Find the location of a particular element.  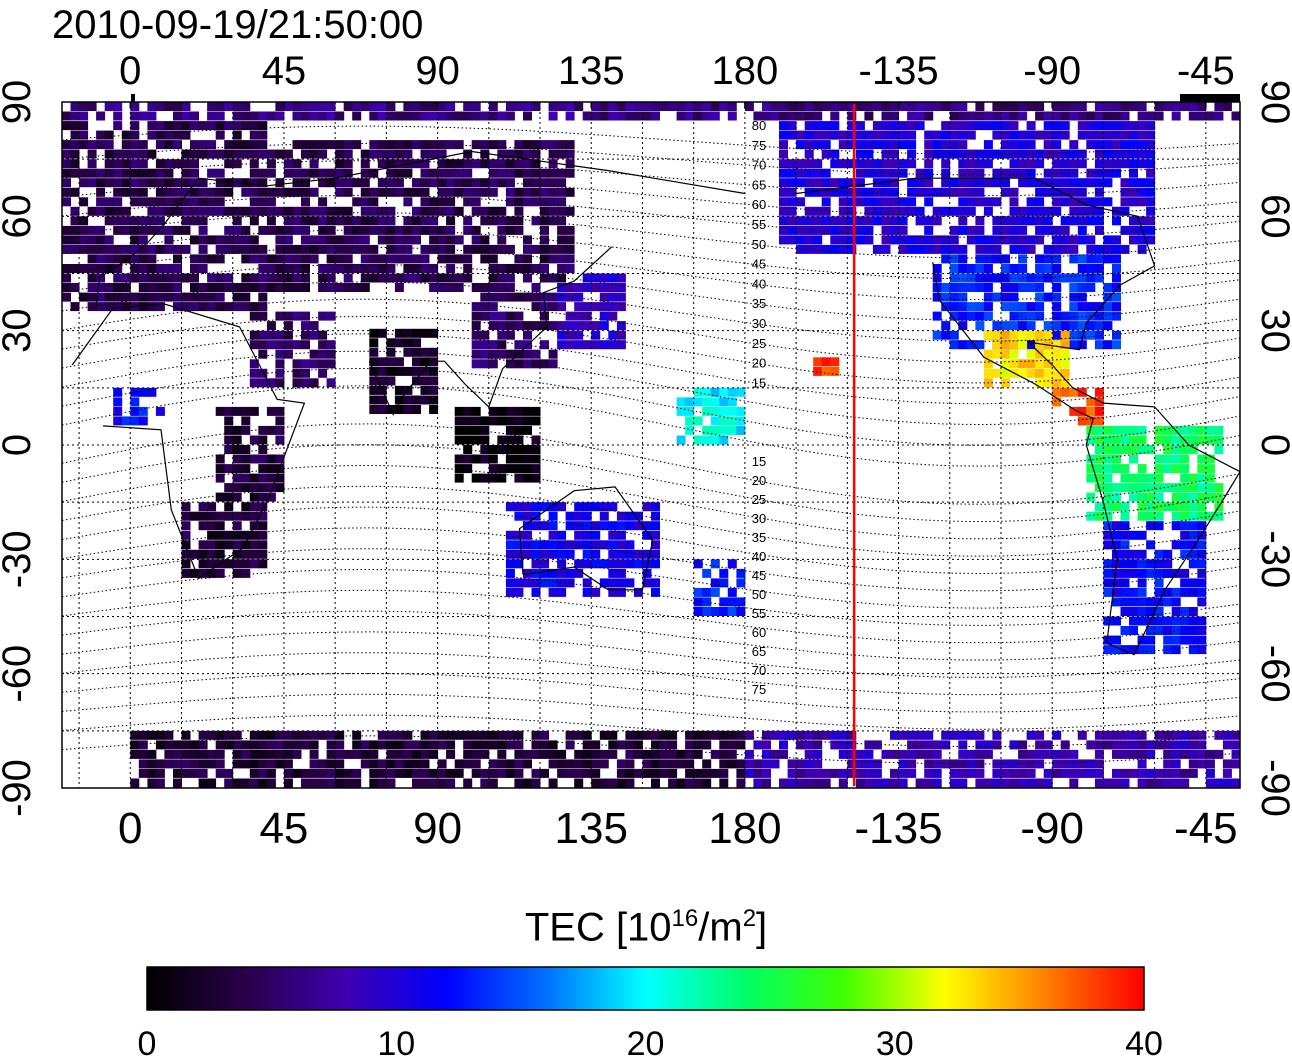

contour-label-north: 50 is located at coordinates (759, 244).